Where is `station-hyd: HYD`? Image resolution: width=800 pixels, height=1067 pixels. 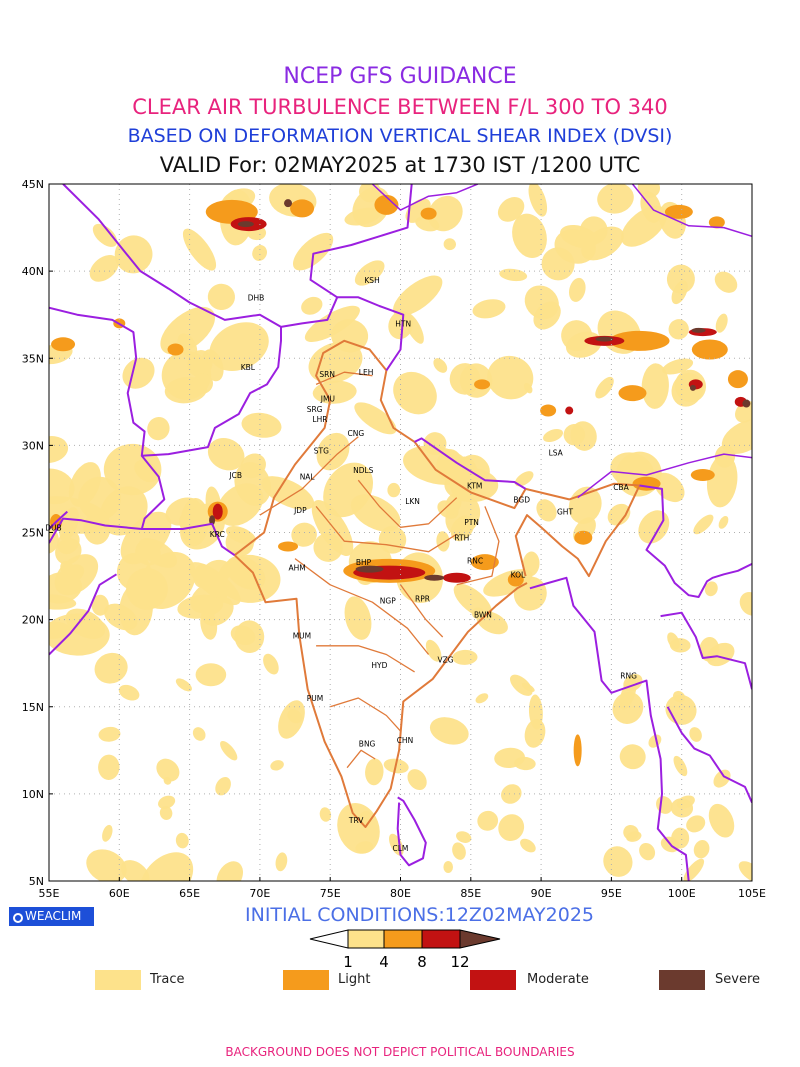 station-hyd: HYD is located at coordinates (379, 665).